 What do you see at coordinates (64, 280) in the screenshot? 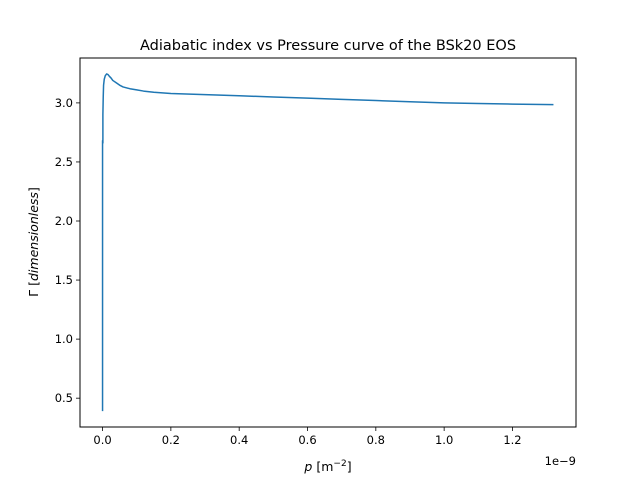
I see `y-tick-label: 1.5` at bounding box center [64, 280].